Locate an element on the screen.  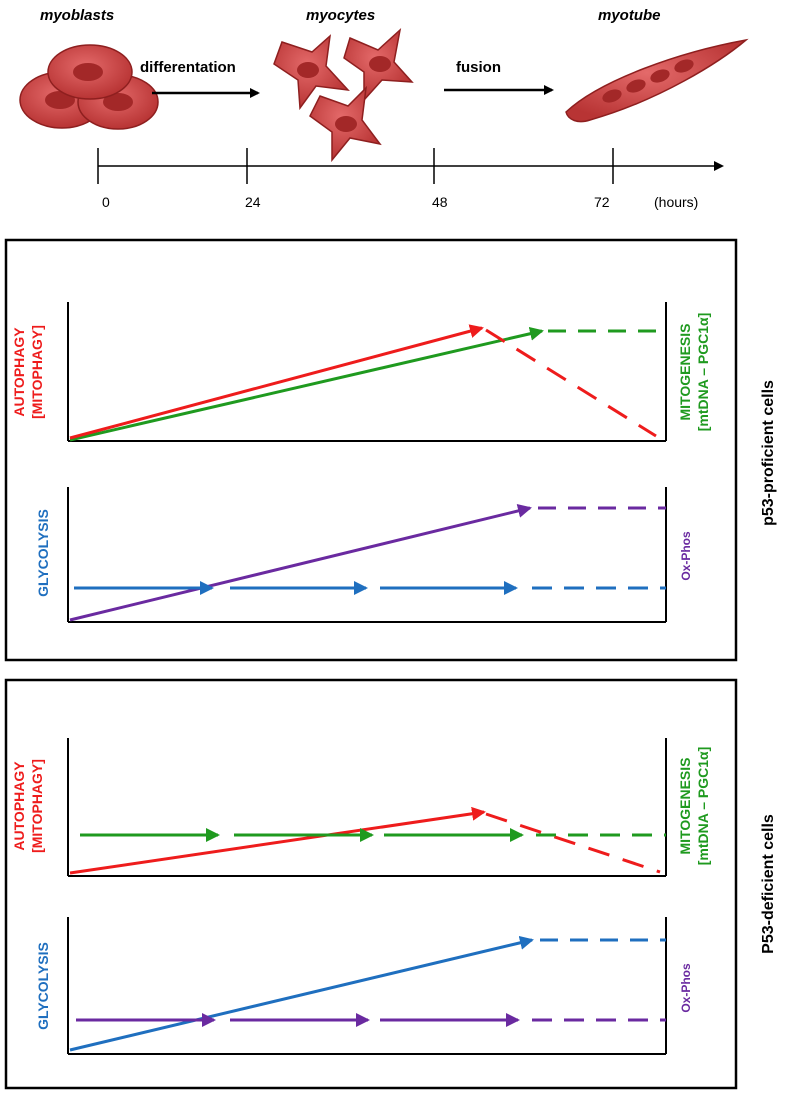
stage-myocytes-label: myocytes is located at coordinates (340, 15).